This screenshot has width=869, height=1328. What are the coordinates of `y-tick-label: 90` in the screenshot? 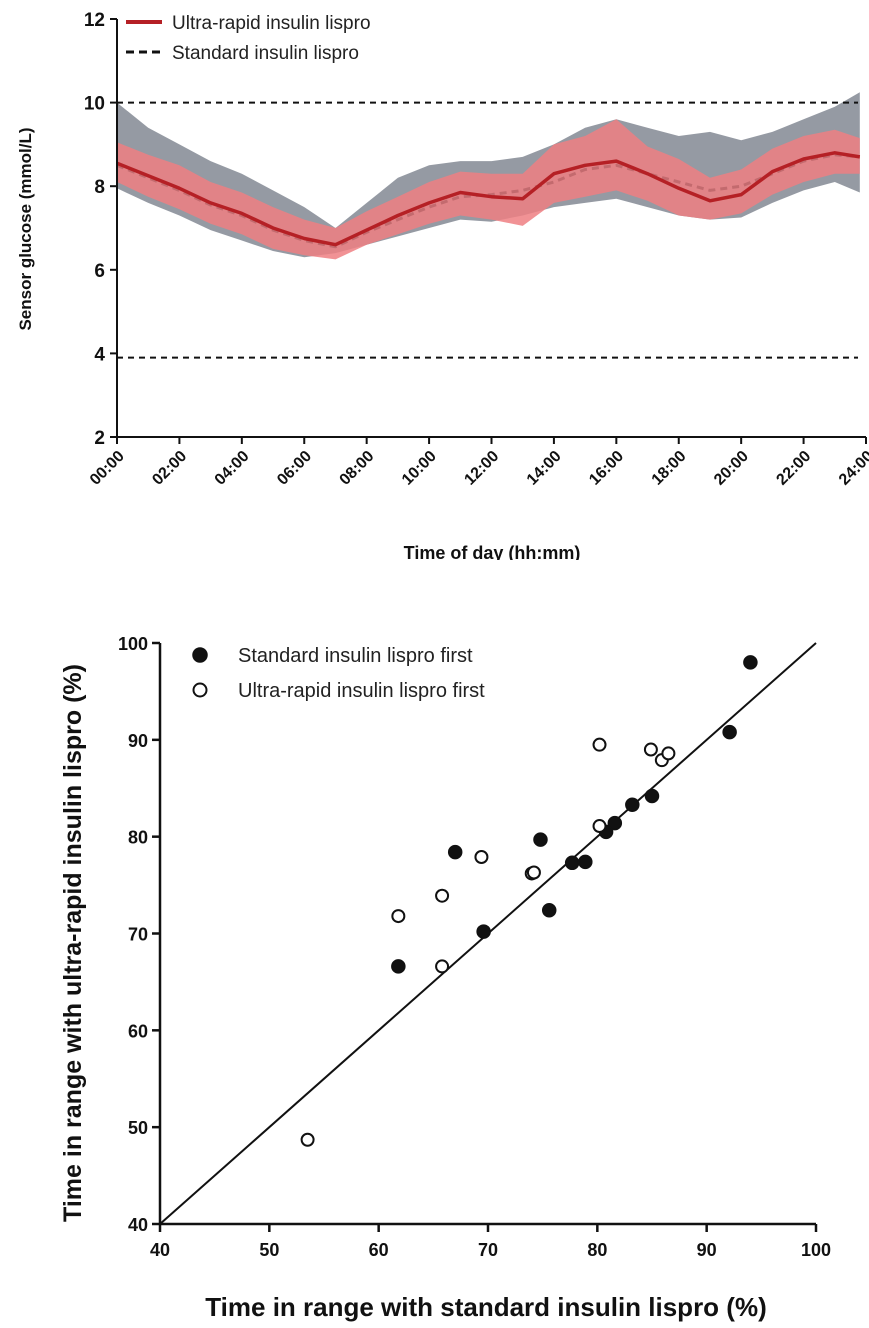 It's located at (138, 741).